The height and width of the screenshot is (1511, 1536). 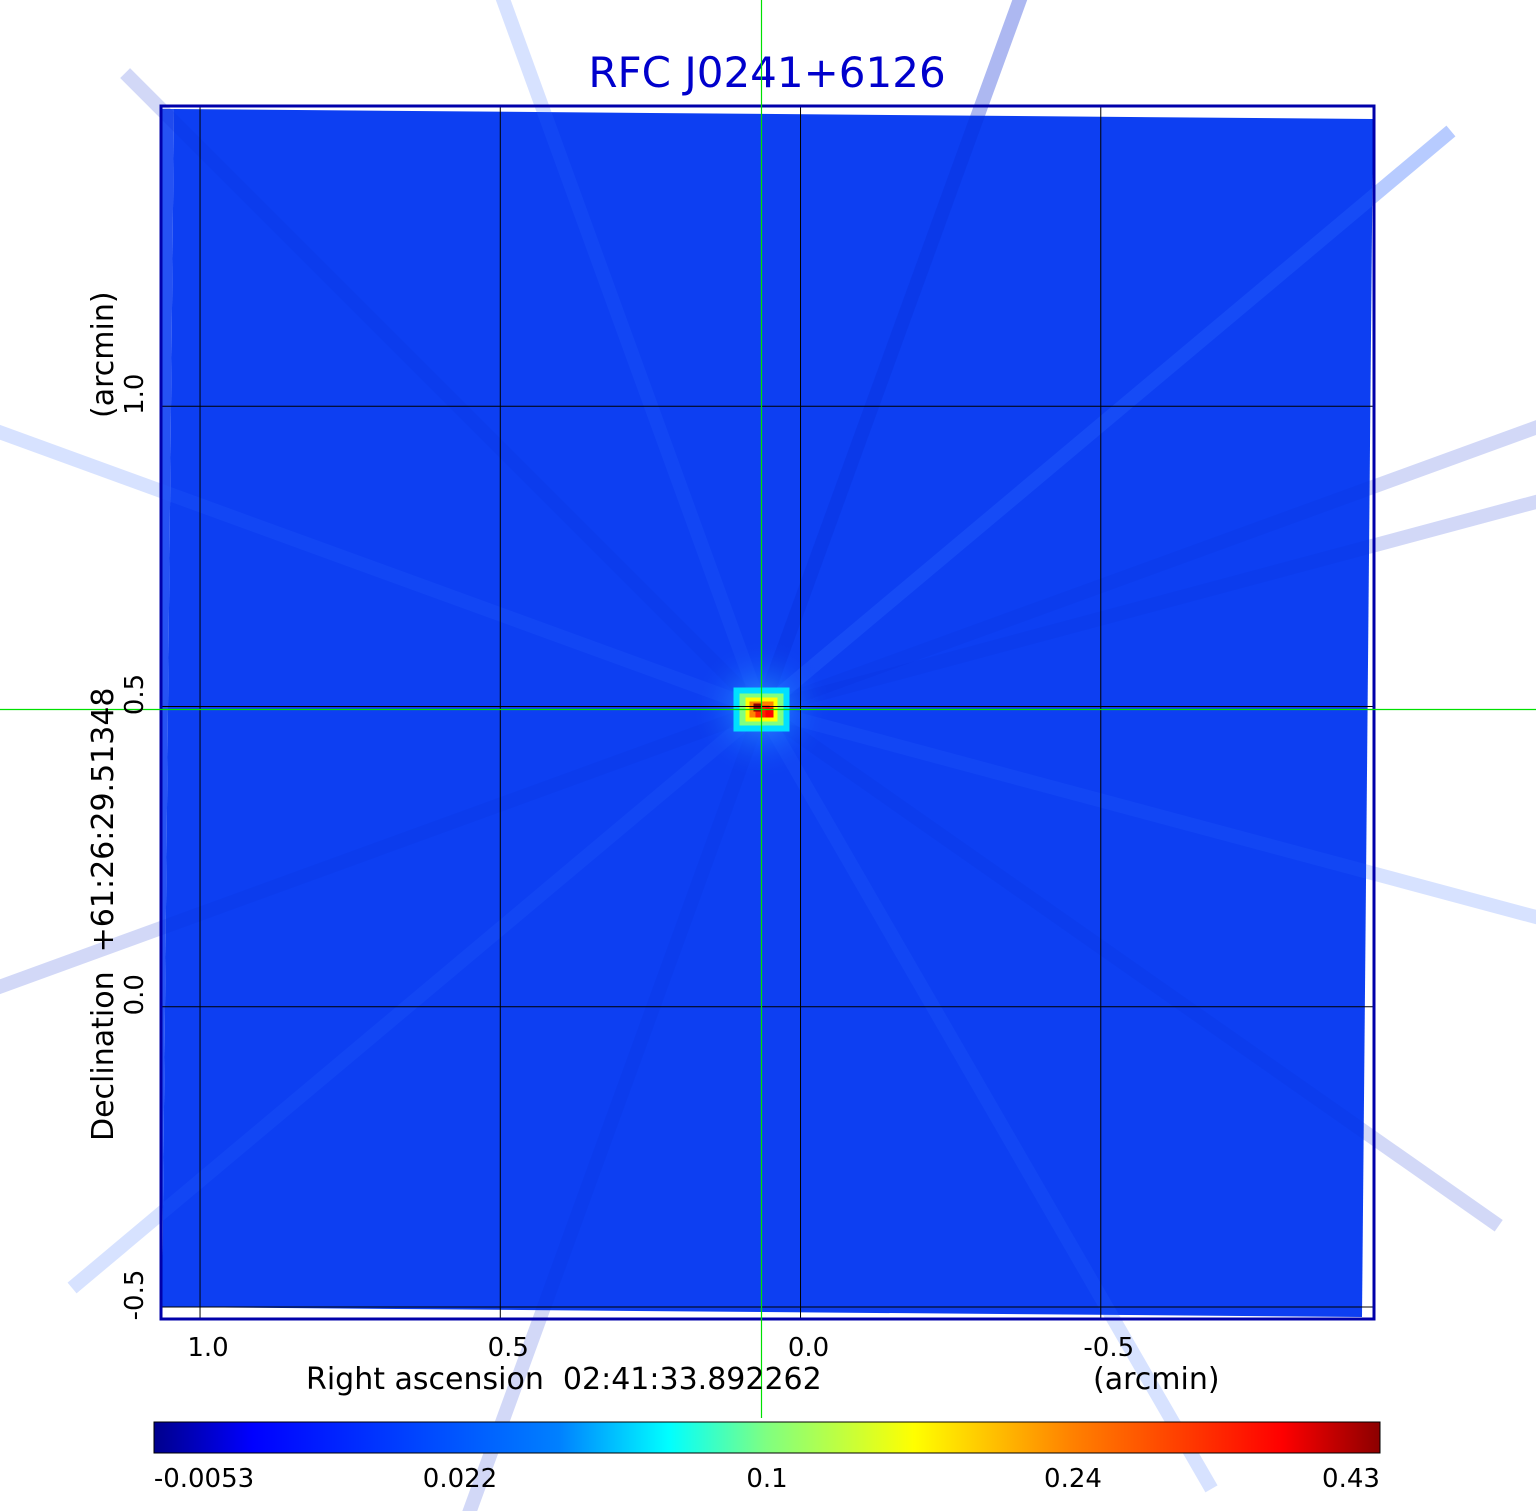 What do you see at coordinates (204, 1479) in the screenshot?
I see `colorbar-tick-label-0: -0.0053` at bounding box center [204, 1479].